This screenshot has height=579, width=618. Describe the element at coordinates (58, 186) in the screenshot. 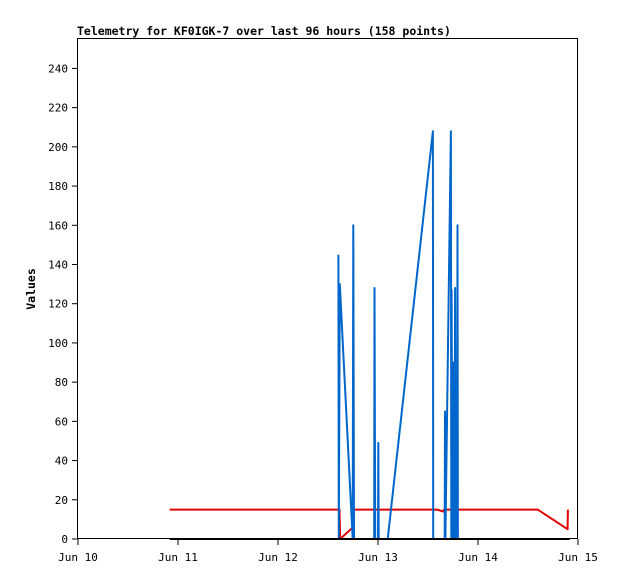

I see `y-tick-label: 180` at that location.